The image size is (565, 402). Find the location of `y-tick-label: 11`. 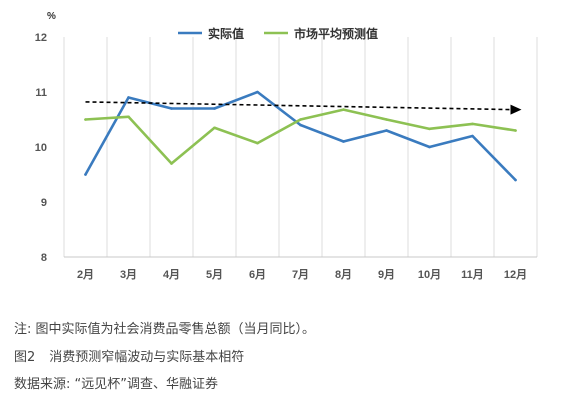

y-tick-label: 11 is located at coordinates (41, 93).